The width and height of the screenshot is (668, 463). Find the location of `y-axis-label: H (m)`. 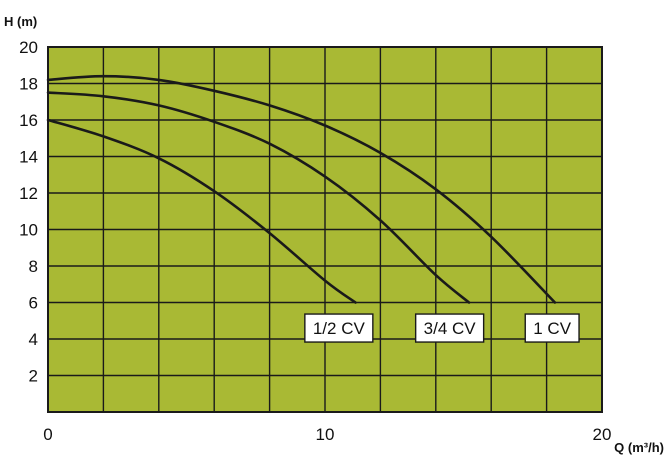

y-axis-label: H (m) is located at coordinates (20, 21).